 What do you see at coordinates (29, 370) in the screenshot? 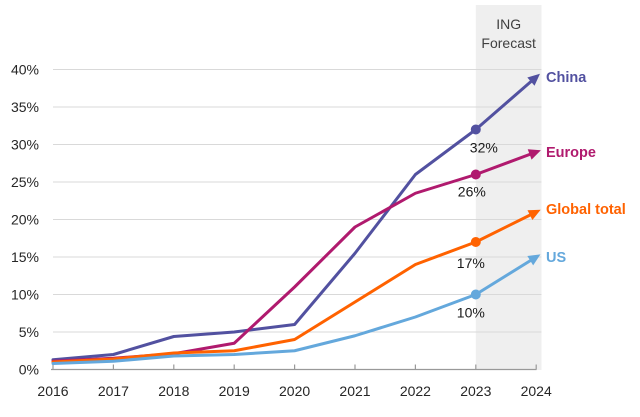
I see `y-axis-label: 0%` at bounding box center [29, 370].